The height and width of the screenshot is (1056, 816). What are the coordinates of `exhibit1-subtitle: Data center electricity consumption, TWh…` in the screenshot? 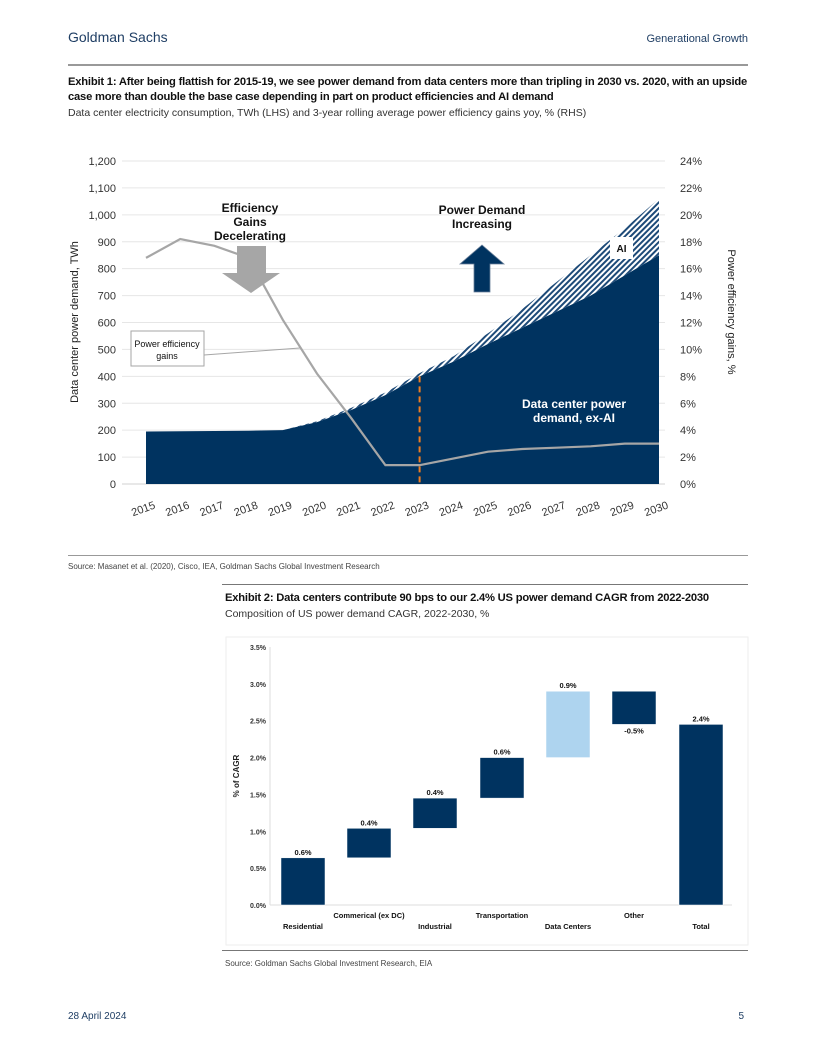 It's located at (327, 113).